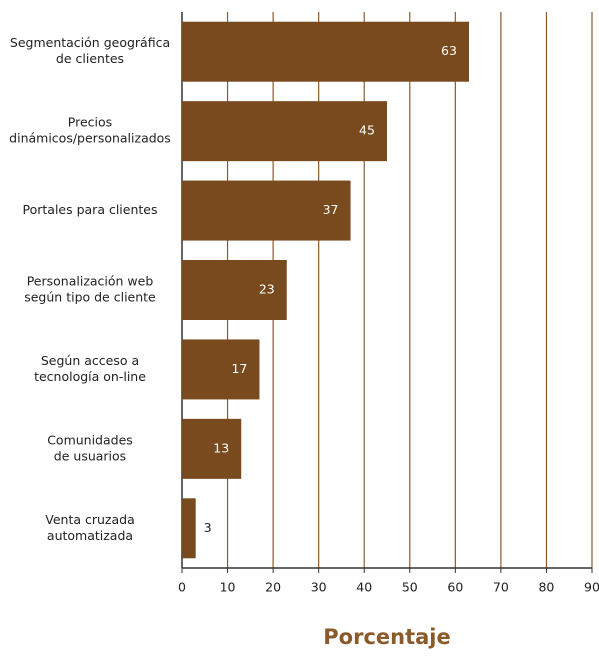 This screenshot has height=657, width=599. I want to click on x-tick-label: 90, so click(591, 587).